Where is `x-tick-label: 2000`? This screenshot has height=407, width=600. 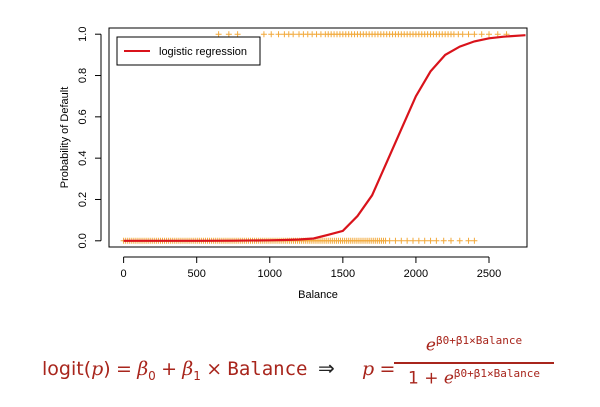
x-tick-label: 2000 is located at coordinates (416, 274).